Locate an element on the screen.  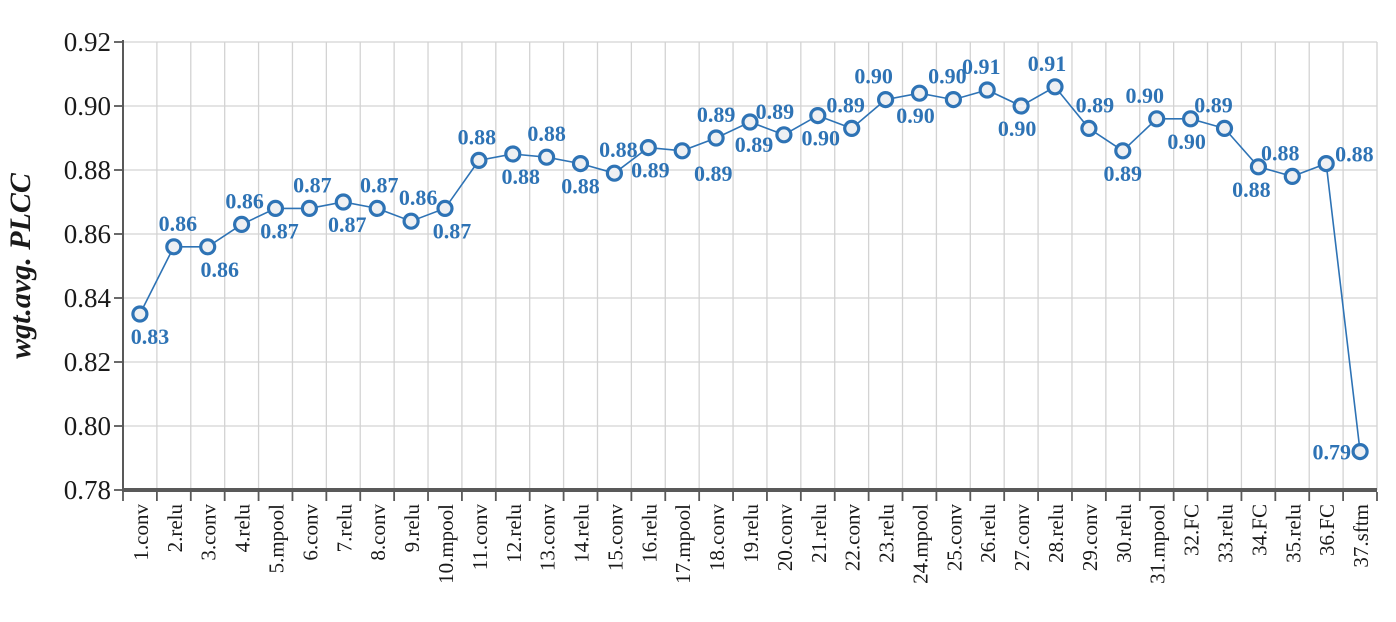
x-tick-label: 27.conv is located at coordinates (1022, 538).